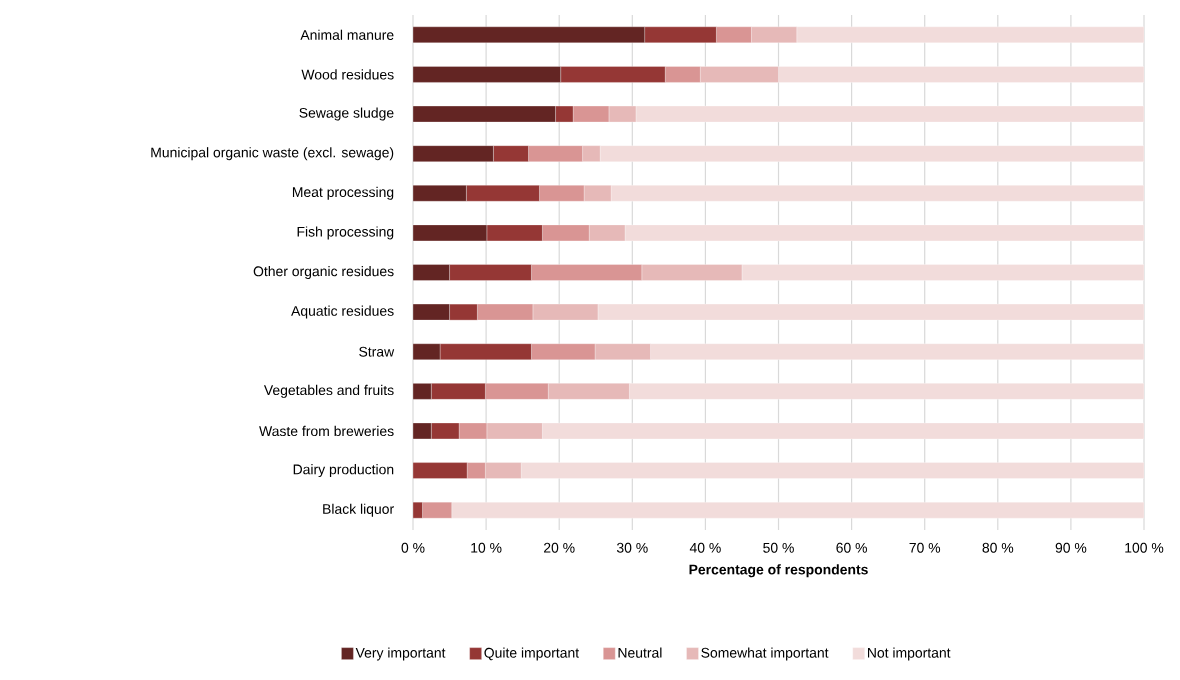 The height and width of the screenshot is (680, 1180). Describe the element at coordinates (342, 312) in the screenshot. I see `y-tick-label: Aquatic residues` at that location.